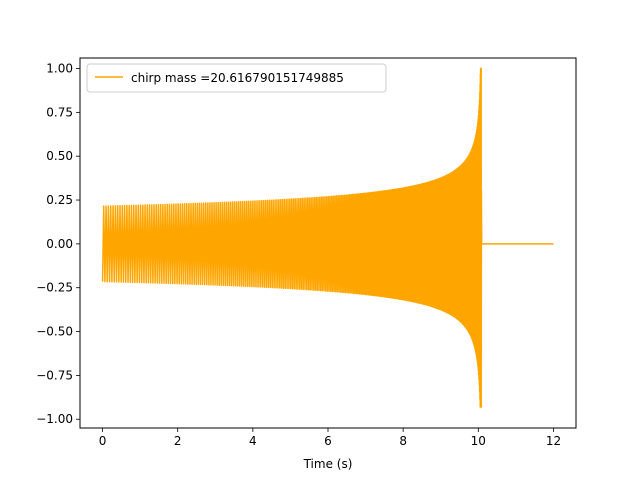  I want to click on legend-box, so click(236, 78).